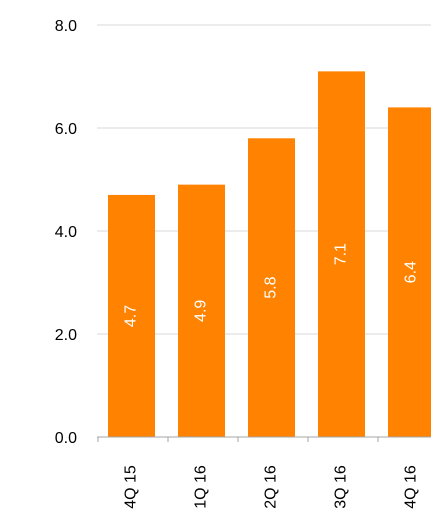 The image size is (431, 526). I want to click on y-tick-label-4: 8.0, so click(66, 26).